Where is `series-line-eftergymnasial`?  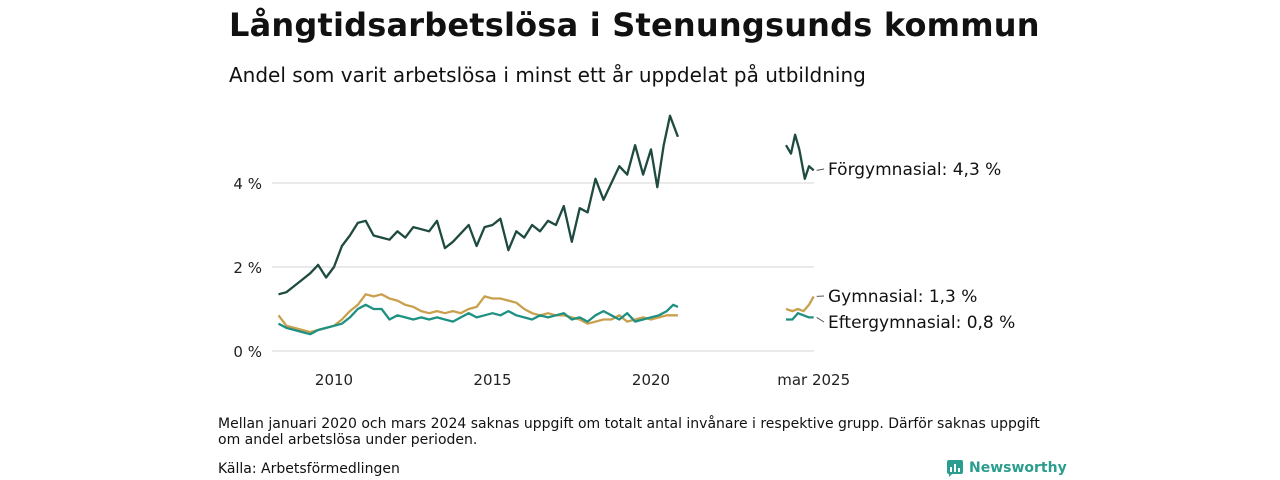 series-line-eftergymnasial is located at coordinates (478, 319).